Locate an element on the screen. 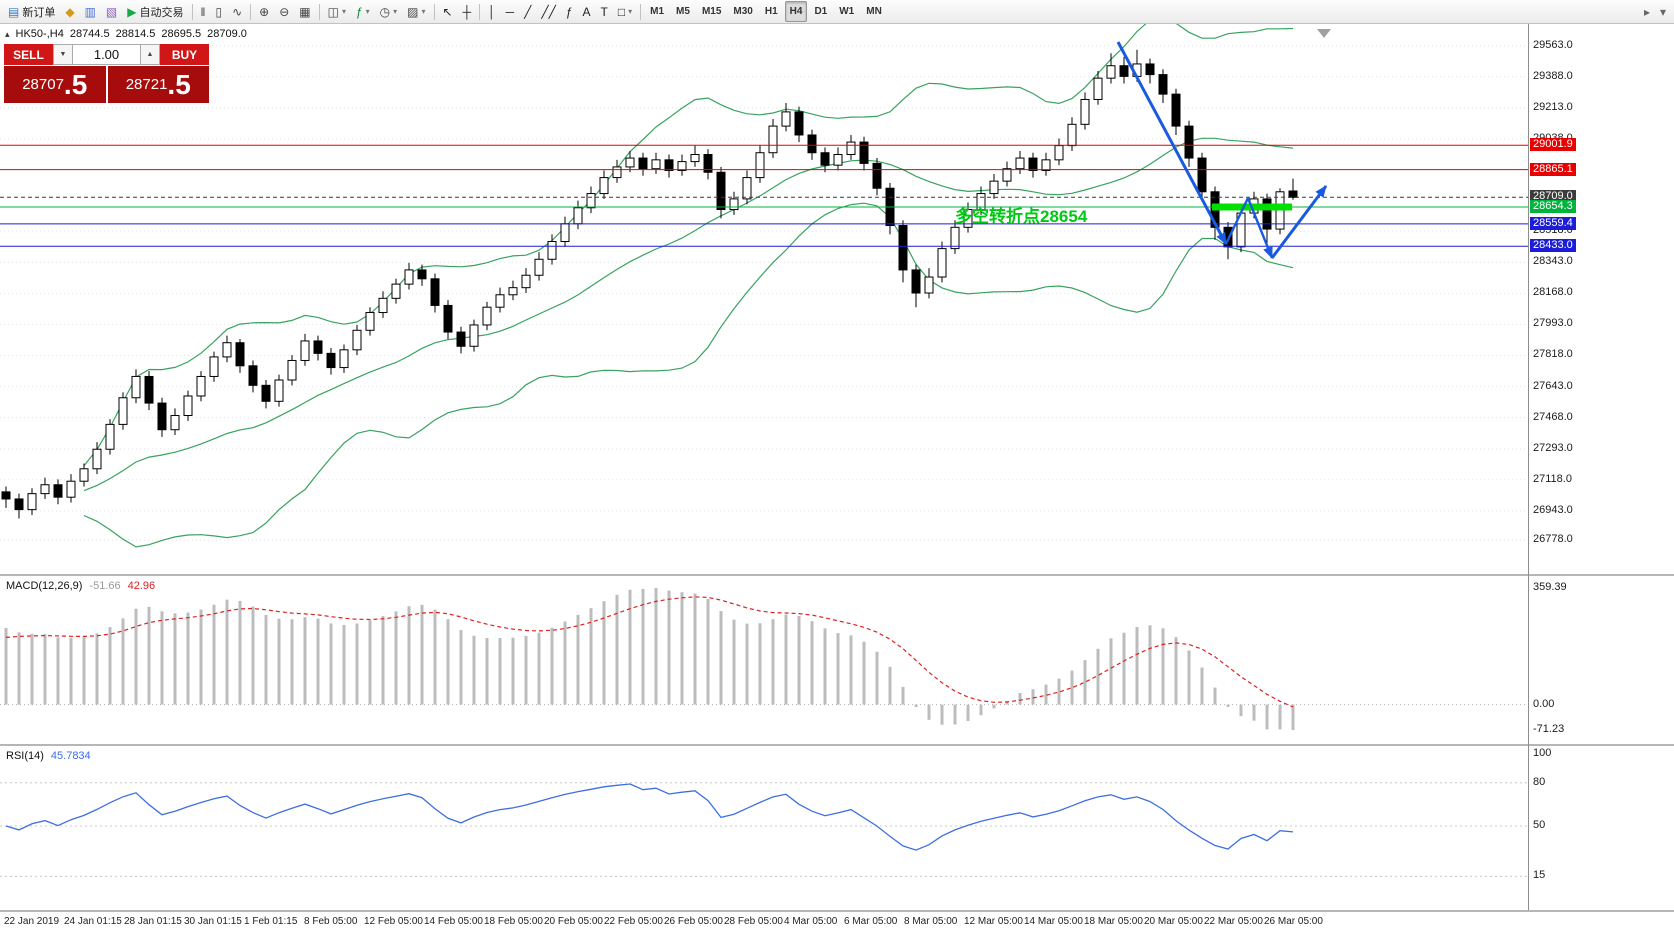 Image resolution: width=1674 pixels, height=948 pixels. new-order-button: ▤ 新订单 is located at coordinates (32, 11).